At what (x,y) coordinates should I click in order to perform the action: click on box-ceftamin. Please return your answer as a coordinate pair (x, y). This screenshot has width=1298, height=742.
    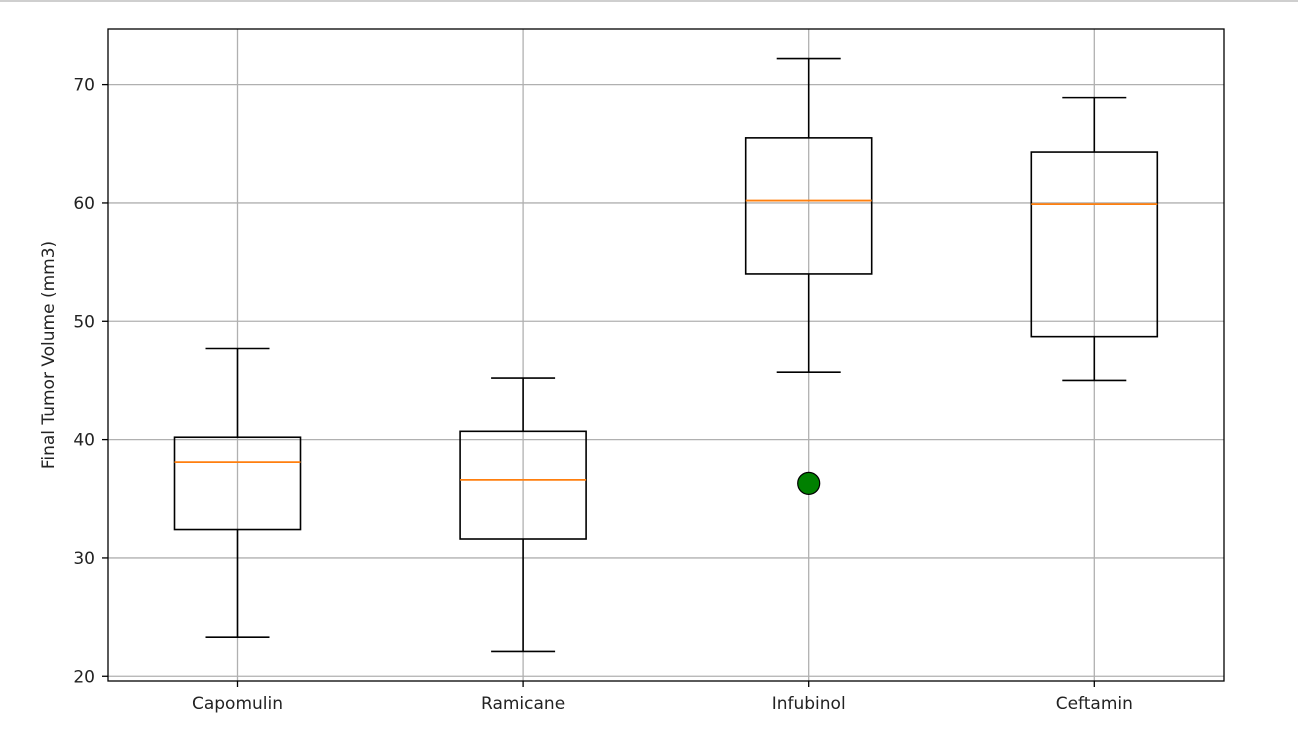
    Looking at the image, I should click on (1094, 239).